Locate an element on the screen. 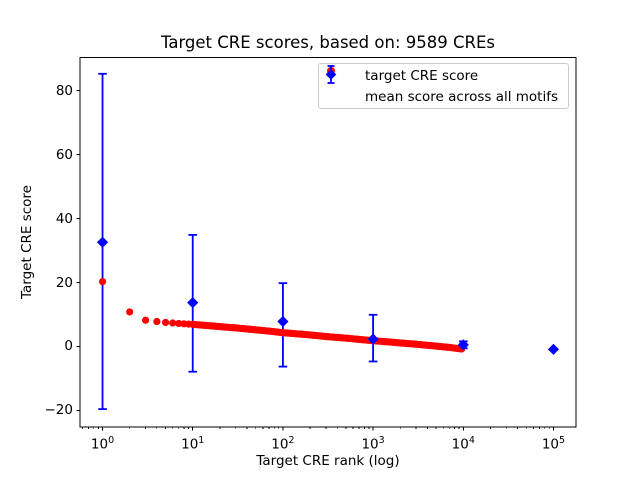  x-tick-label: 10⁵ is located at coordinates (553, 444).